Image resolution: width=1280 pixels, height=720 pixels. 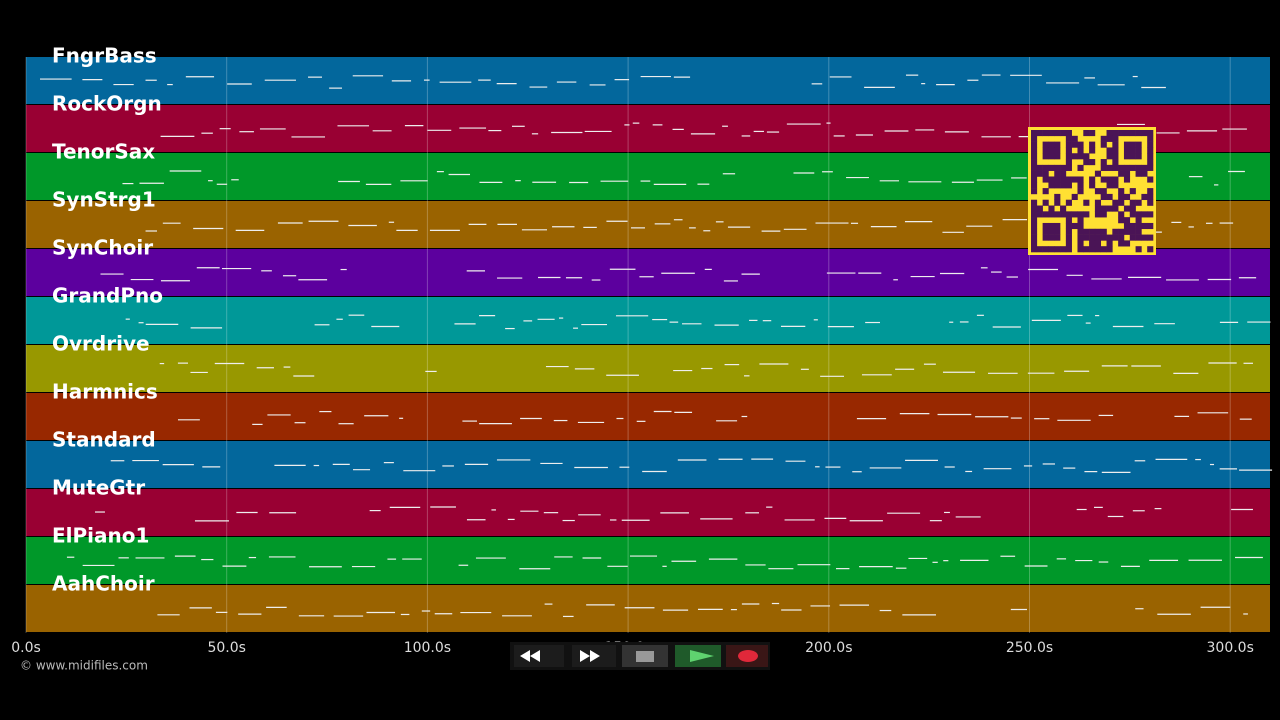 I want to click on time-tick: 50.0s, so click(x=226, y=648).